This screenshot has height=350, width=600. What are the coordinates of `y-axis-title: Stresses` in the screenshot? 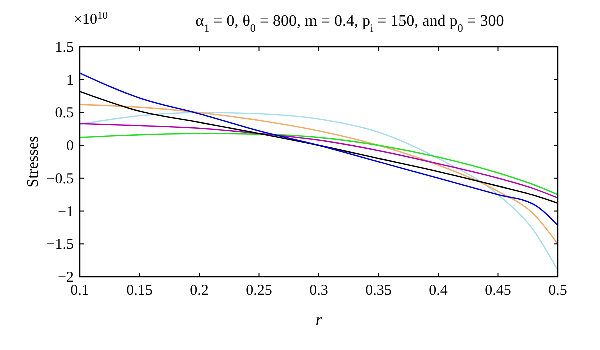 It's located at (33, 162).